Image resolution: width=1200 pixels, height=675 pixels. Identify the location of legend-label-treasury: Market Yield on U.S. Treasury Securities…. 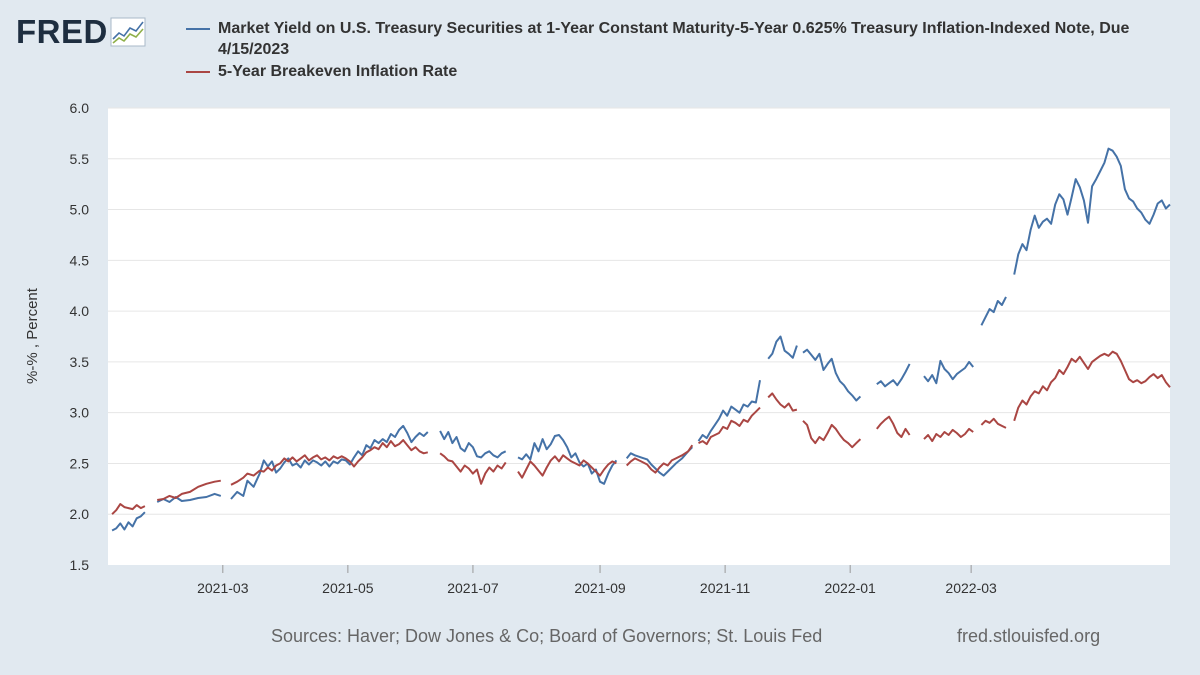
(674, 39).